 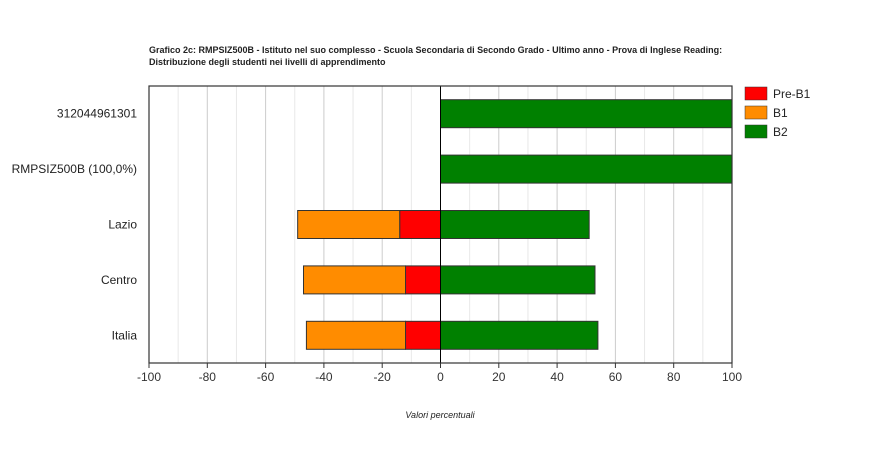 I want to click on legend-swatch-b2, so click(x=756, y=131).